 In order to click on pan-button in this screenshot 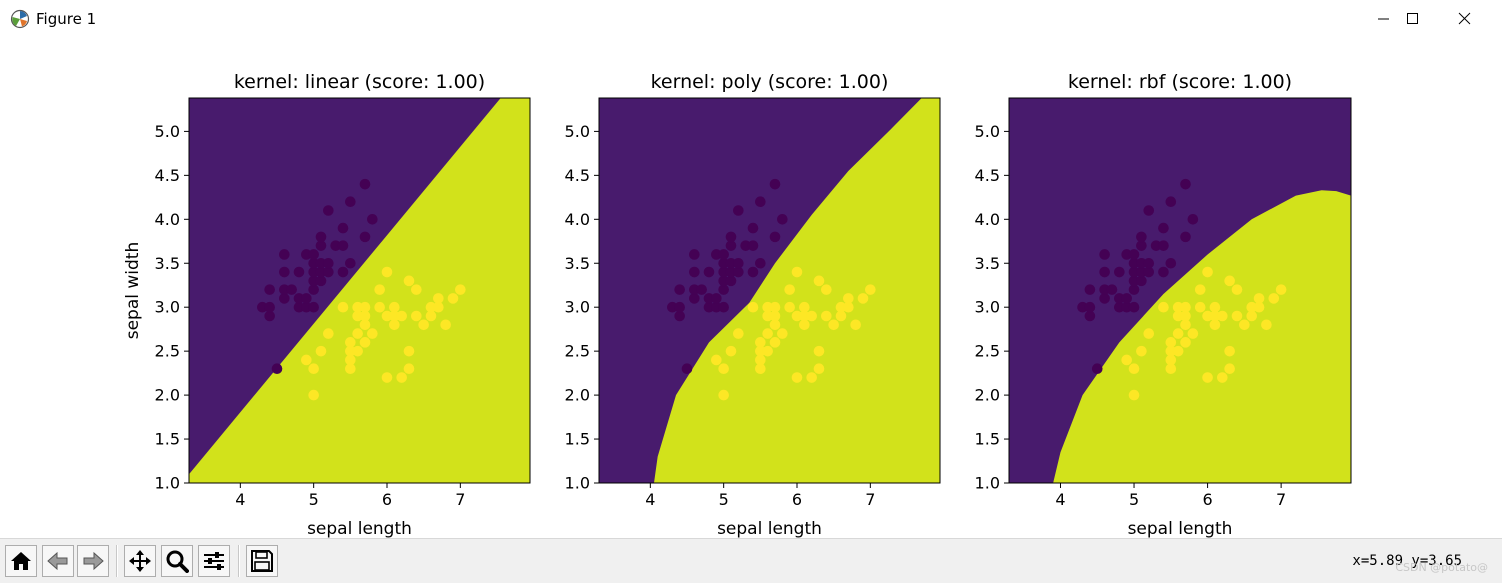, I will do `click(140, 561)`.